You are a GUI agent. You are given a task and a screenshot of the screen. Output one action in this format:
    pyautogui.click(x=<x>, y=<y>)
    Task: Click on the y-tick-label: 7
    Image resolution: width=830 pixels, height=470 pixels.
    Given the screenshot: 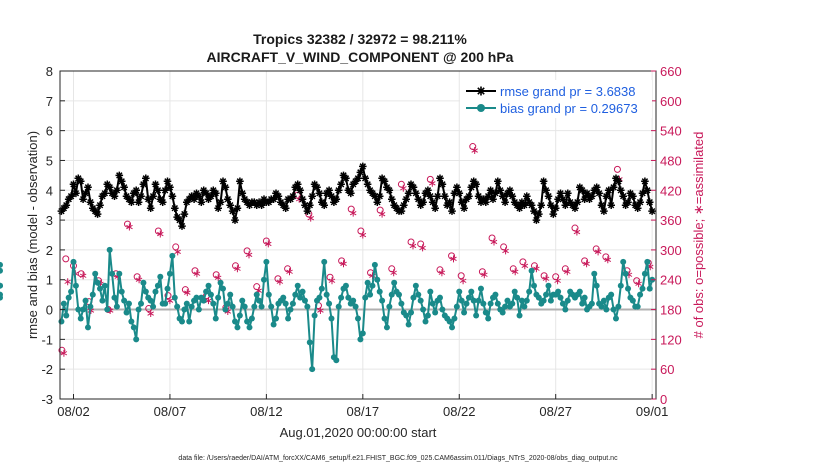 What is the action you would take?
    pyautogui.click(x=49, y=101)
    